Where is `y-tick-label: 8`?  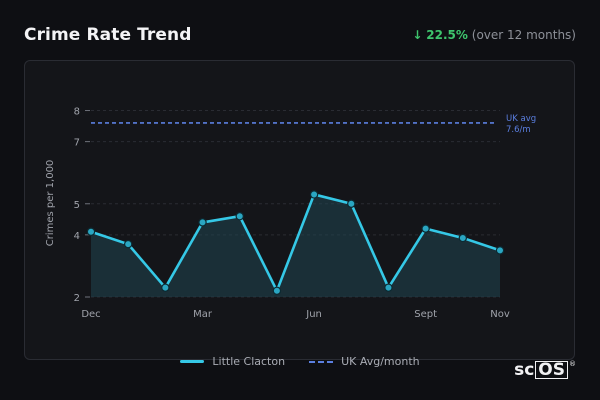
y-tick-label: 8 is located at coordinates (77, 112).